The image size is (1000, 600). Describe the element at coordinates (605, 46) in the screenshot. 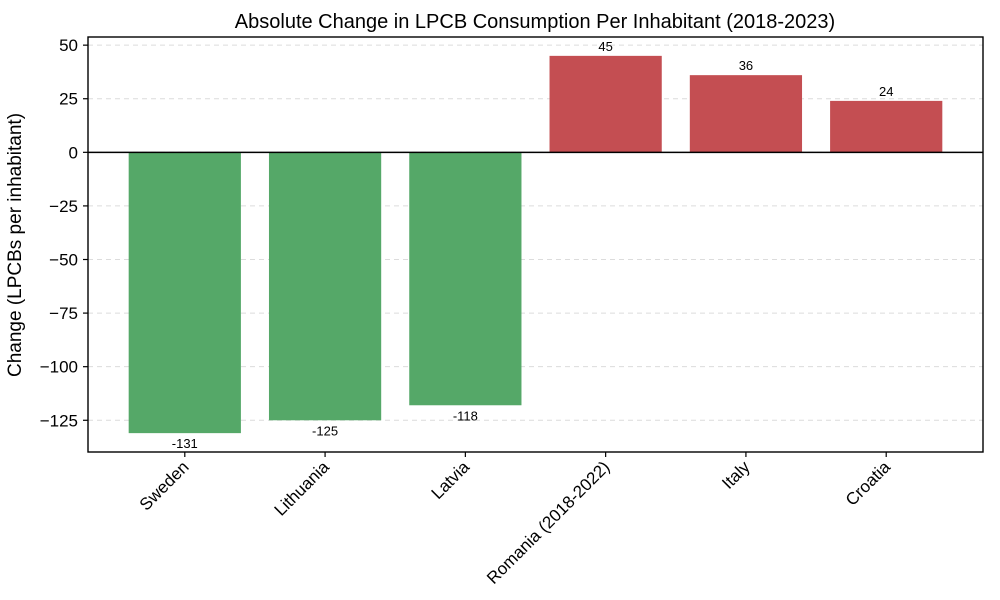

I see `bar-value-label: 45` at that location.